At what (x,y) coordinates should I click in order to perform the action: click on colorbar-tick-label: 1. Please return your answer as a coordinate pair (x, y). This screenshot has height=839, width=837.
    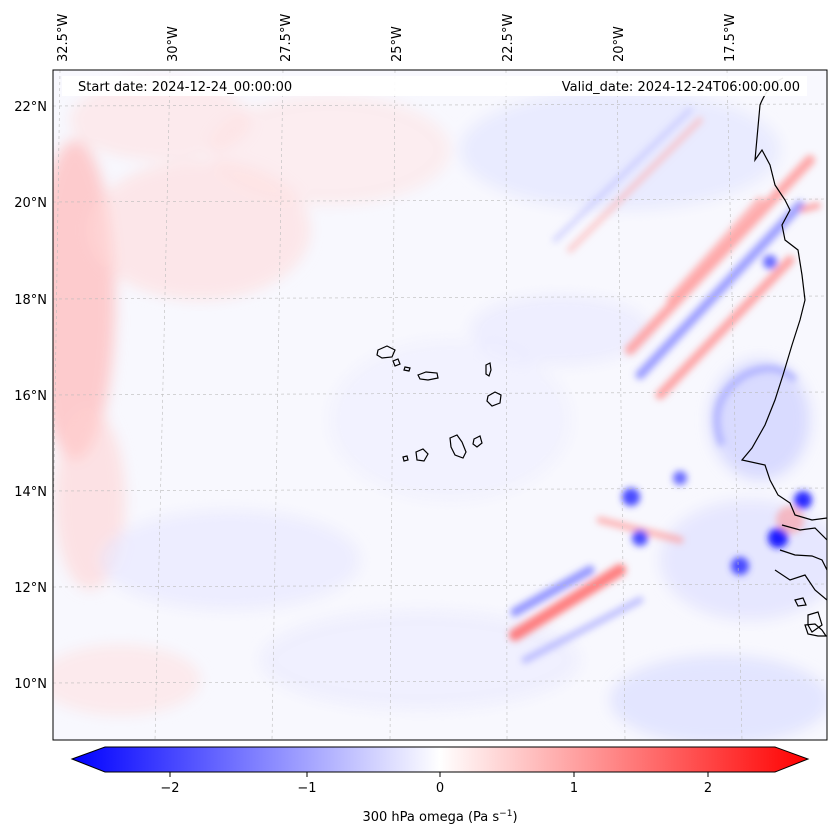
    Looking at the image, I should click on (574, 788).